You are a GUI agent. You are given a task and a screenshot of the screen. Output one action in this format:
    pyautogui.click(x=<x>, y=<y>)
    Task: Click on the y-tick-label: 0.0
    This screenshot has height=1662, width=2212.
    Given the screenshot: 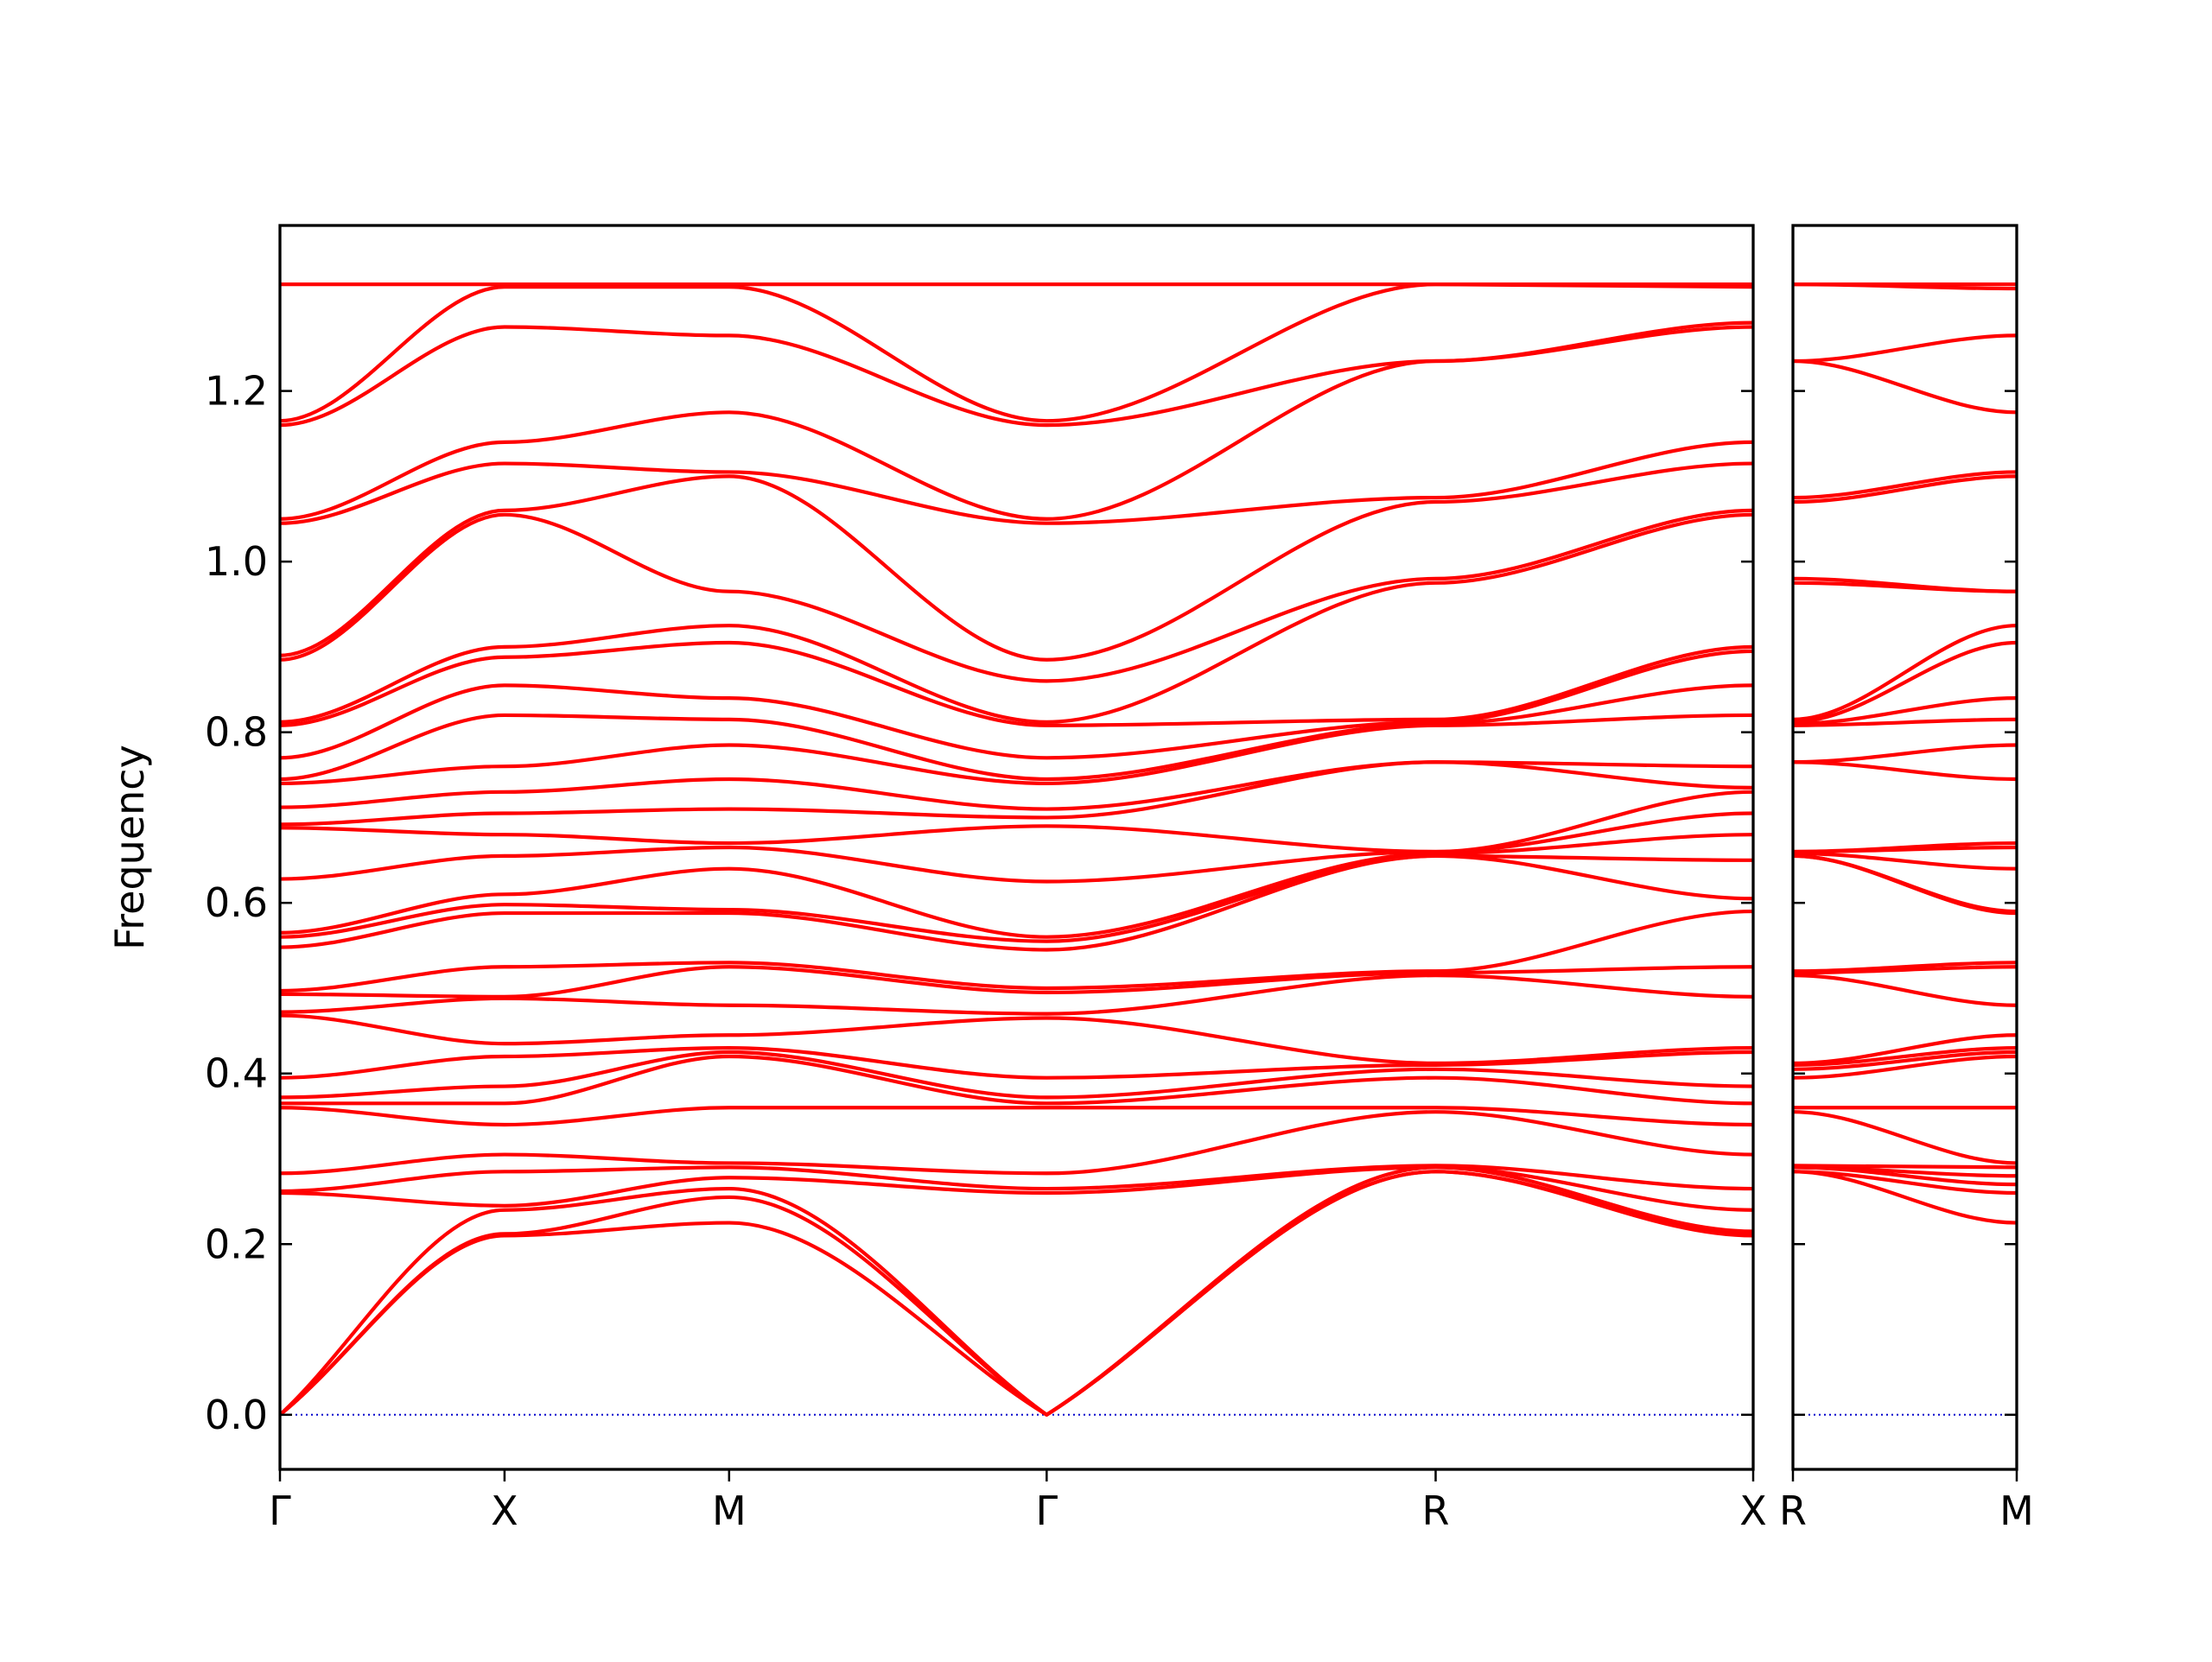 What is the action you would take?
    pyautogui.click(x=236, y=1415)
    